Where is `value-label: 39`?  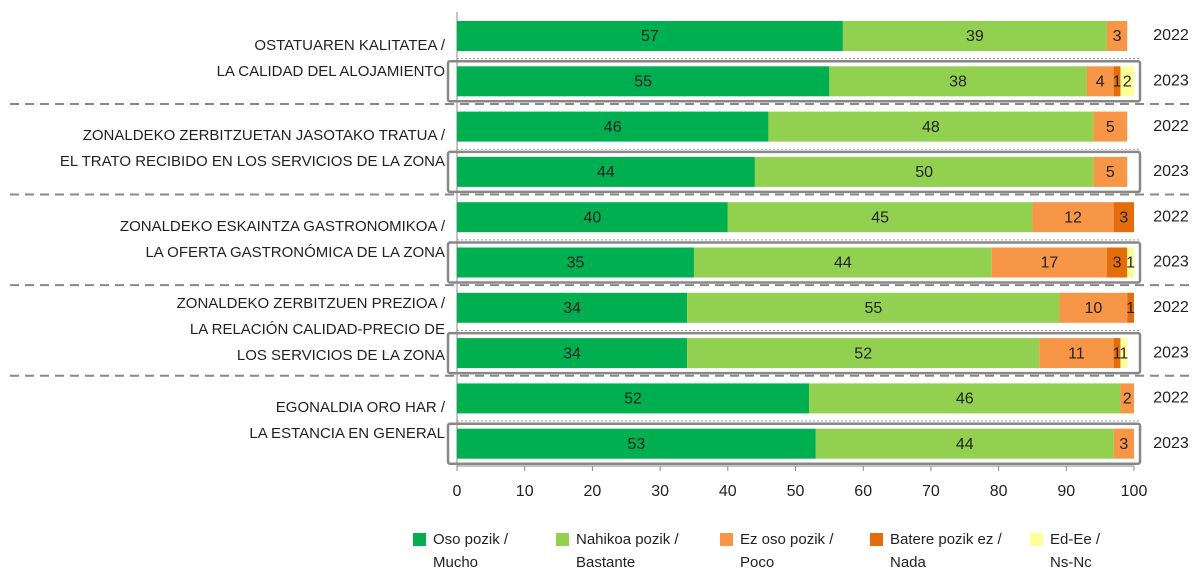
value-label: 39 is located at coordinates (975, 36).